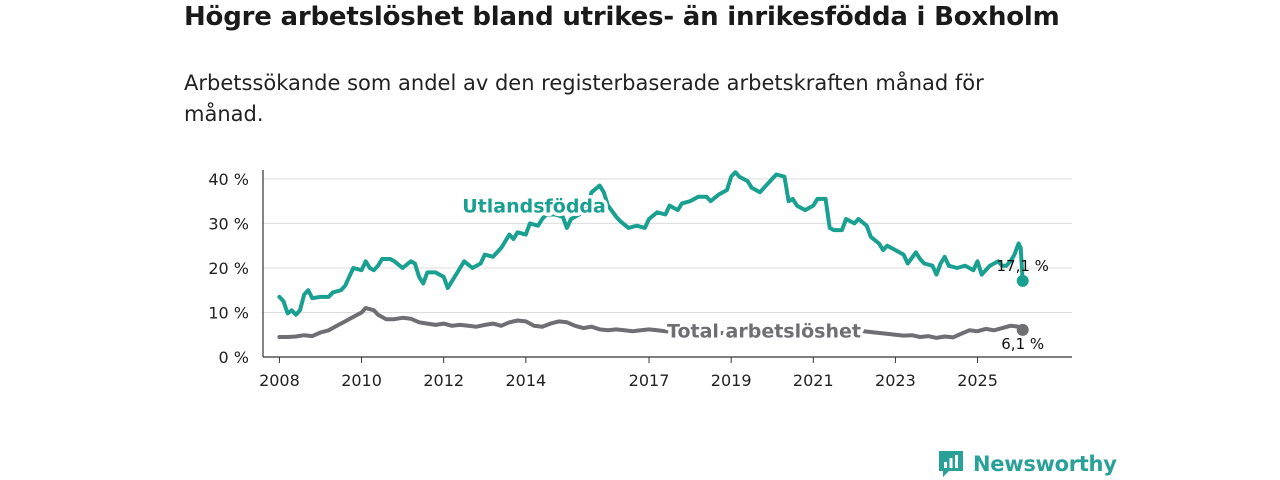 The height and width of the screenshot is (480, 1280). Describe the element at coordinates (234, 357) in the screenshot. I see `y-tick-label: 0 %` at that location.